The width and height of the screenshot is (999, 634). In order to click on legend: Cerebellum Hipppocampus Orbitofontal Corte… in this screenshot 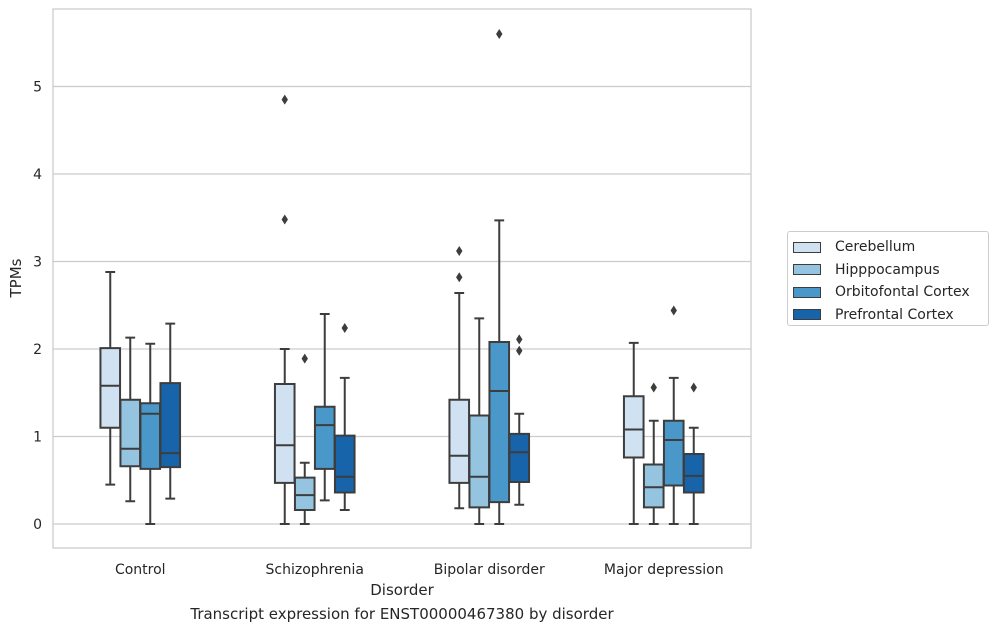, I will do `click(888, 278)`.